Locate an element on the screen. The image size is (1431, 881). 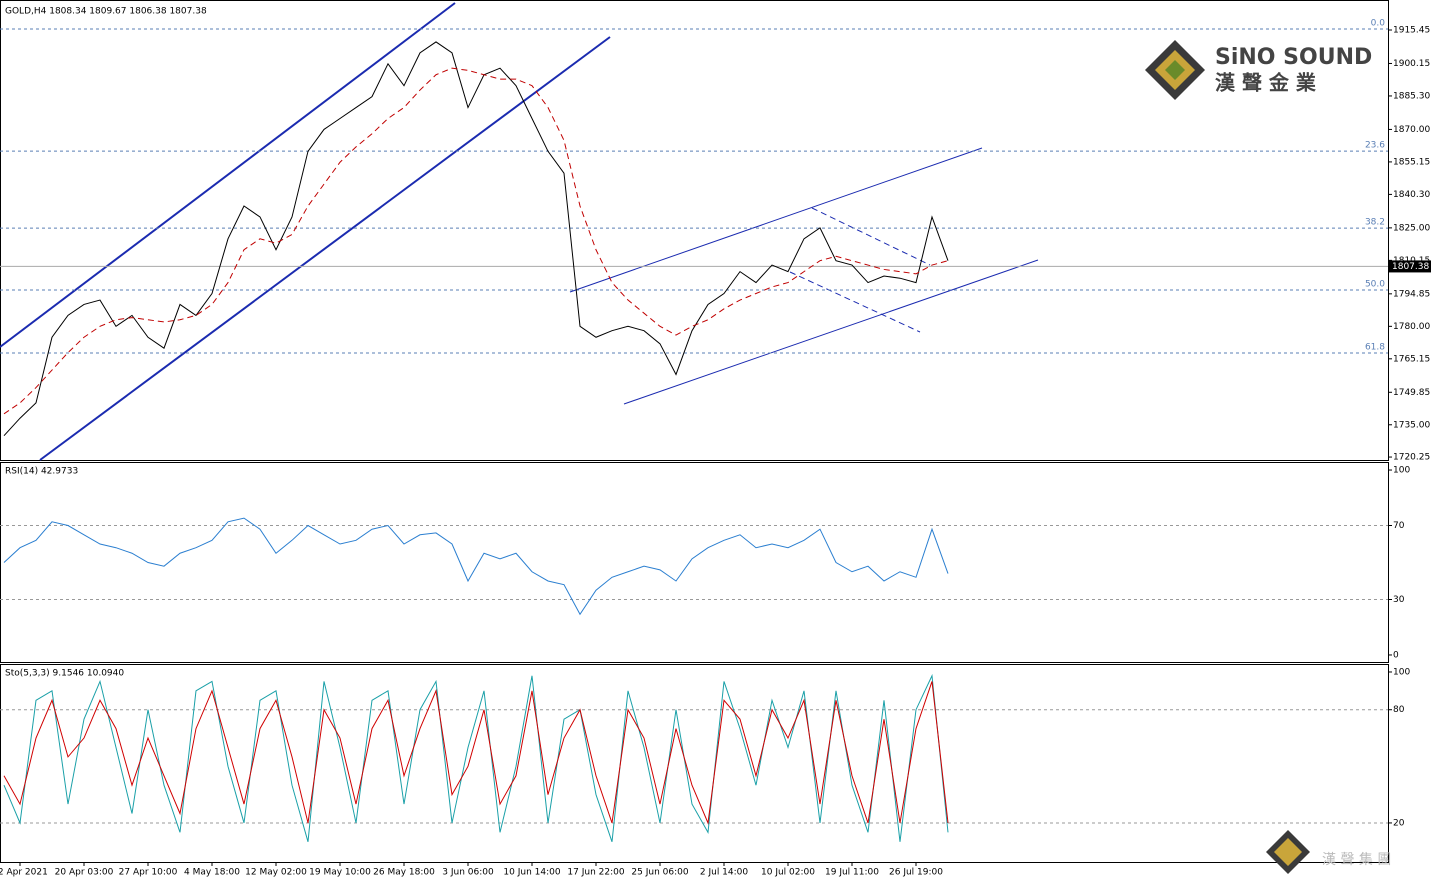
x-tick-label: 17 Jun 22:00 is located at coordinates (595, 873).